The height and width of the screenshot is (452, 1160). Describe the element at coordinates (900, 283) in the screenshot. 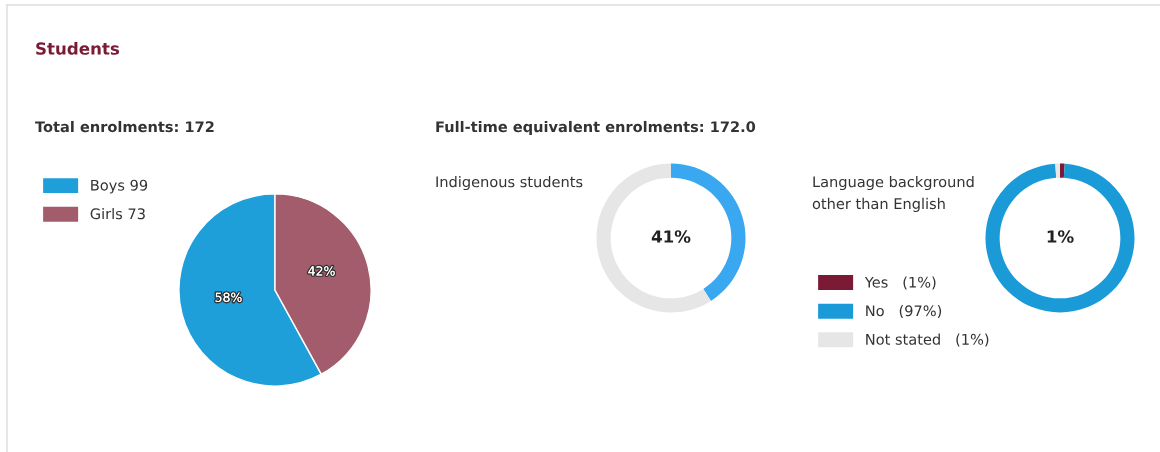

I see `legend-label: Yes (1%)` at that location.